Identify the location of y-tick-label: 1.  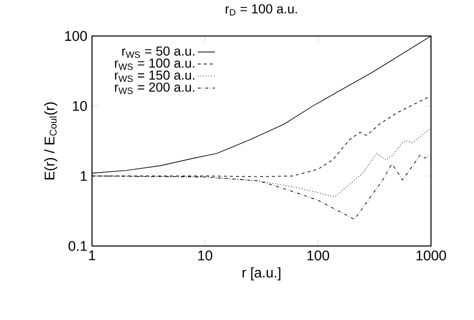
(83, 176).